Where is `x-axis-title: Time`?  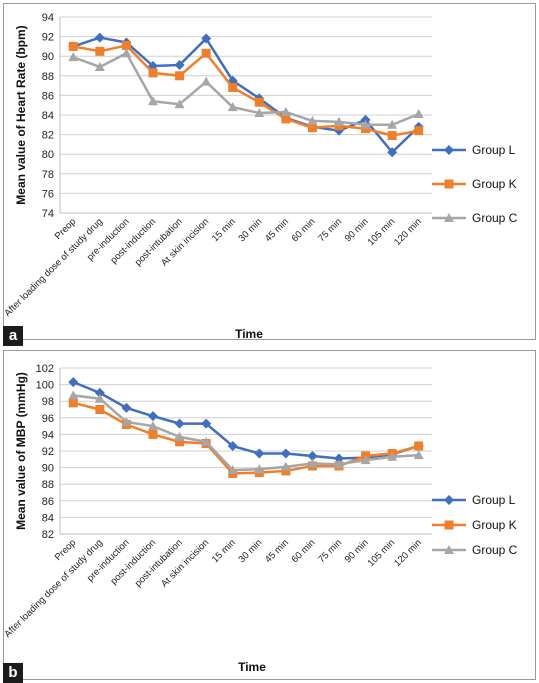
x-axis-title: Time is located at coordinates (252, 667).